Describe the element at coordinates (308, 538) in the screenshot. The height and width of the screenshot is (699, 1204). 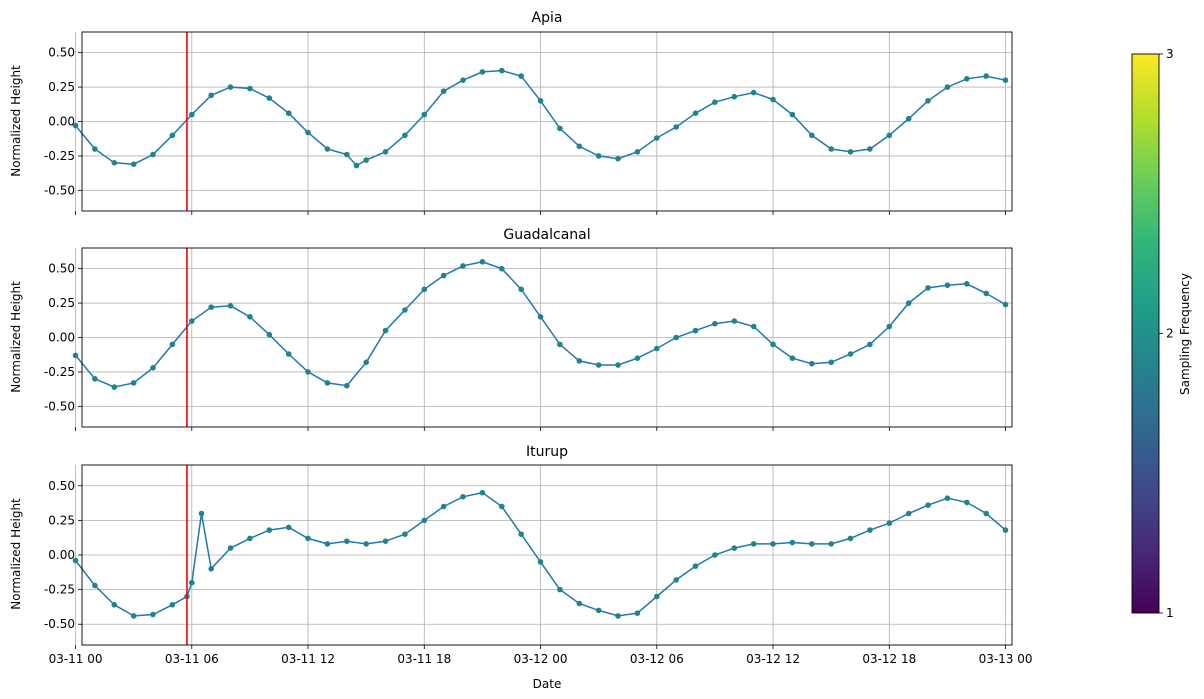
I see `data-point: 03-11 12:00: 0.12` at that location.